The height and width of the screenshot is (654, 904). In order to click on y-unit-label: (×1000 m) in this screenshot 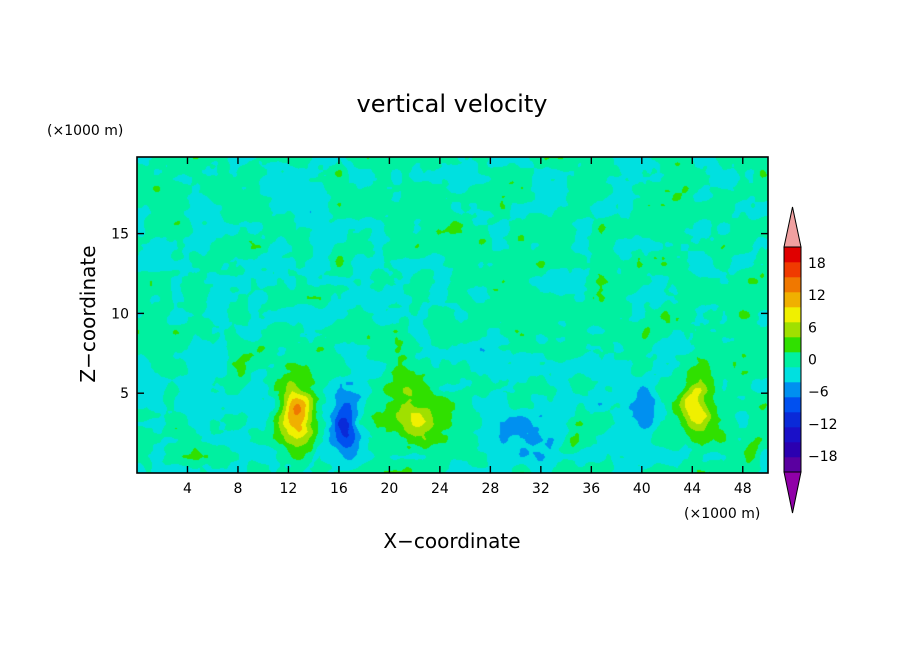, I will do `click(85, 131)`.